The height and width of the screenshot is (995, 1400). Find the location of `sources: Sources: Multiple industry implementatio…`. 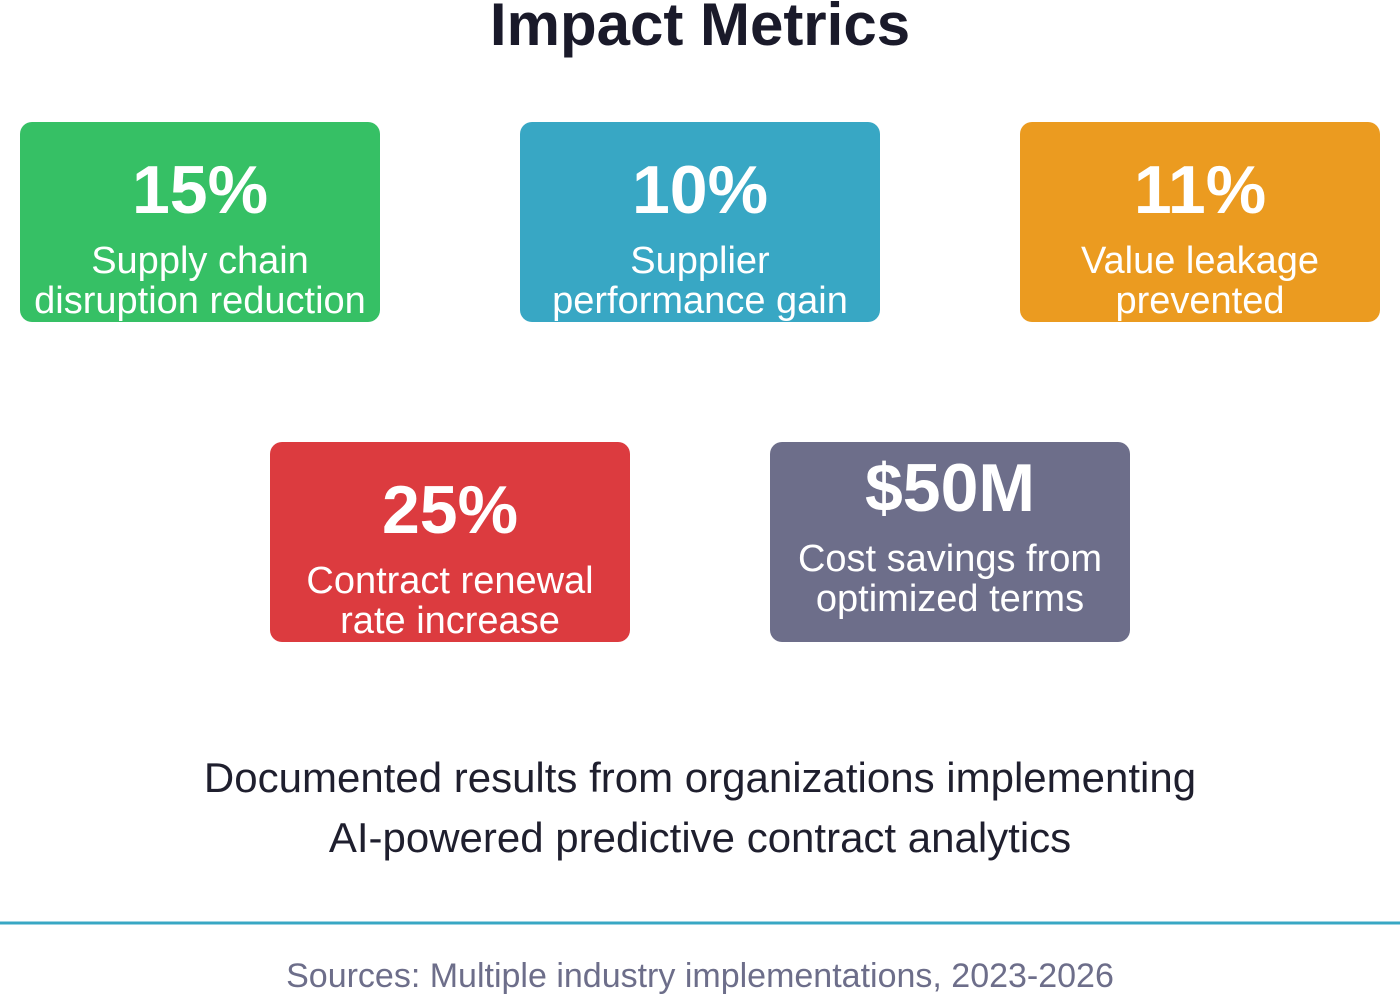

sources: Sources: Multiple industry implementatio… is located at coordinates (700, 976).